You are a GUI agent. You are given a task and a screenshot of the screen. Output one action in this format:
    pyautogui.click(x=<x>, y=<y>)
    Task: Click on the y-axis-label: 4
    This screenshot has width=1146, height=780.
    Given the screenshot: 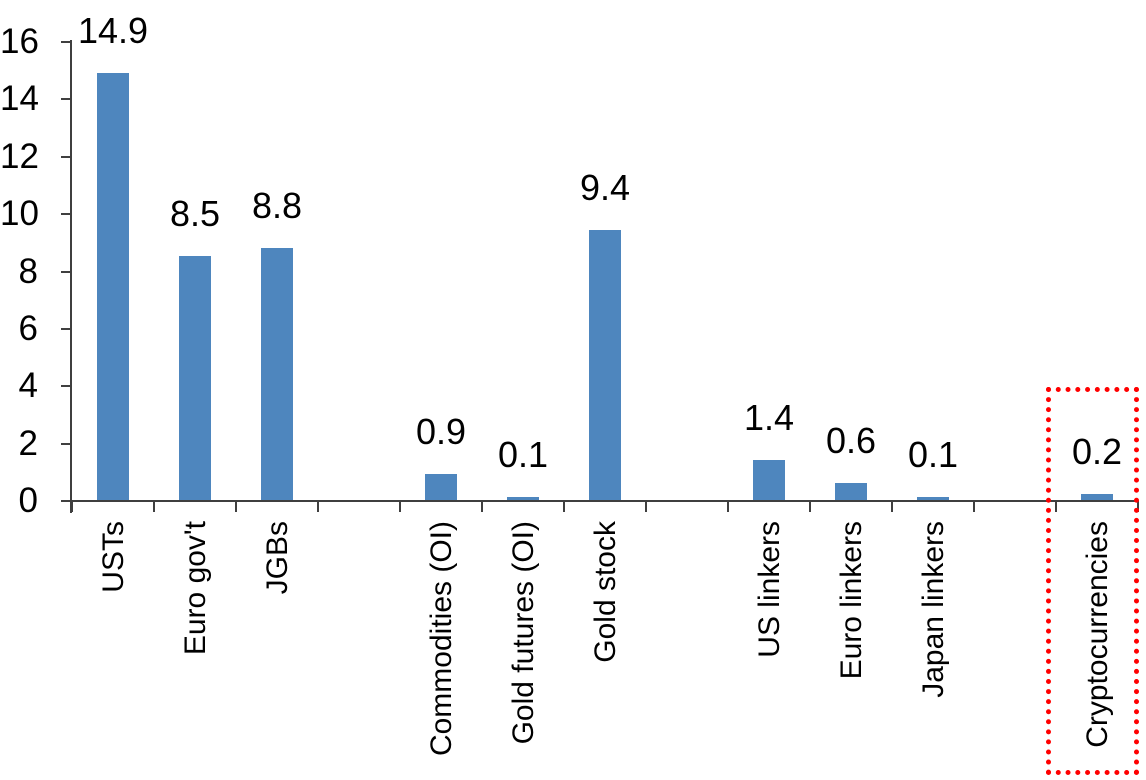 What is the action you would take?
    pyautogui.click(x=28, y=386)
    